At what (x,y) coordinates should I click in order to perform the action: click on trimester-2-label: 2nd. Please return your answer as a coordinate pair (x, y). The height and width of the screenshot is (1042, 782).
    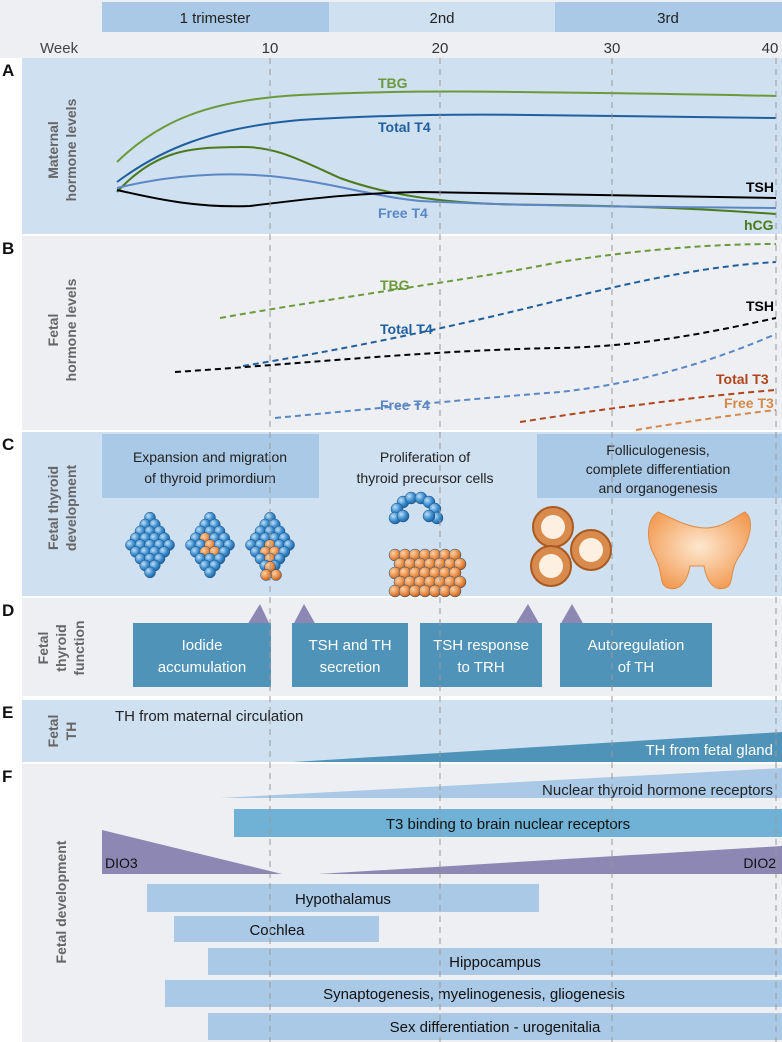
    Looking at the image, I should click on (441, 18).